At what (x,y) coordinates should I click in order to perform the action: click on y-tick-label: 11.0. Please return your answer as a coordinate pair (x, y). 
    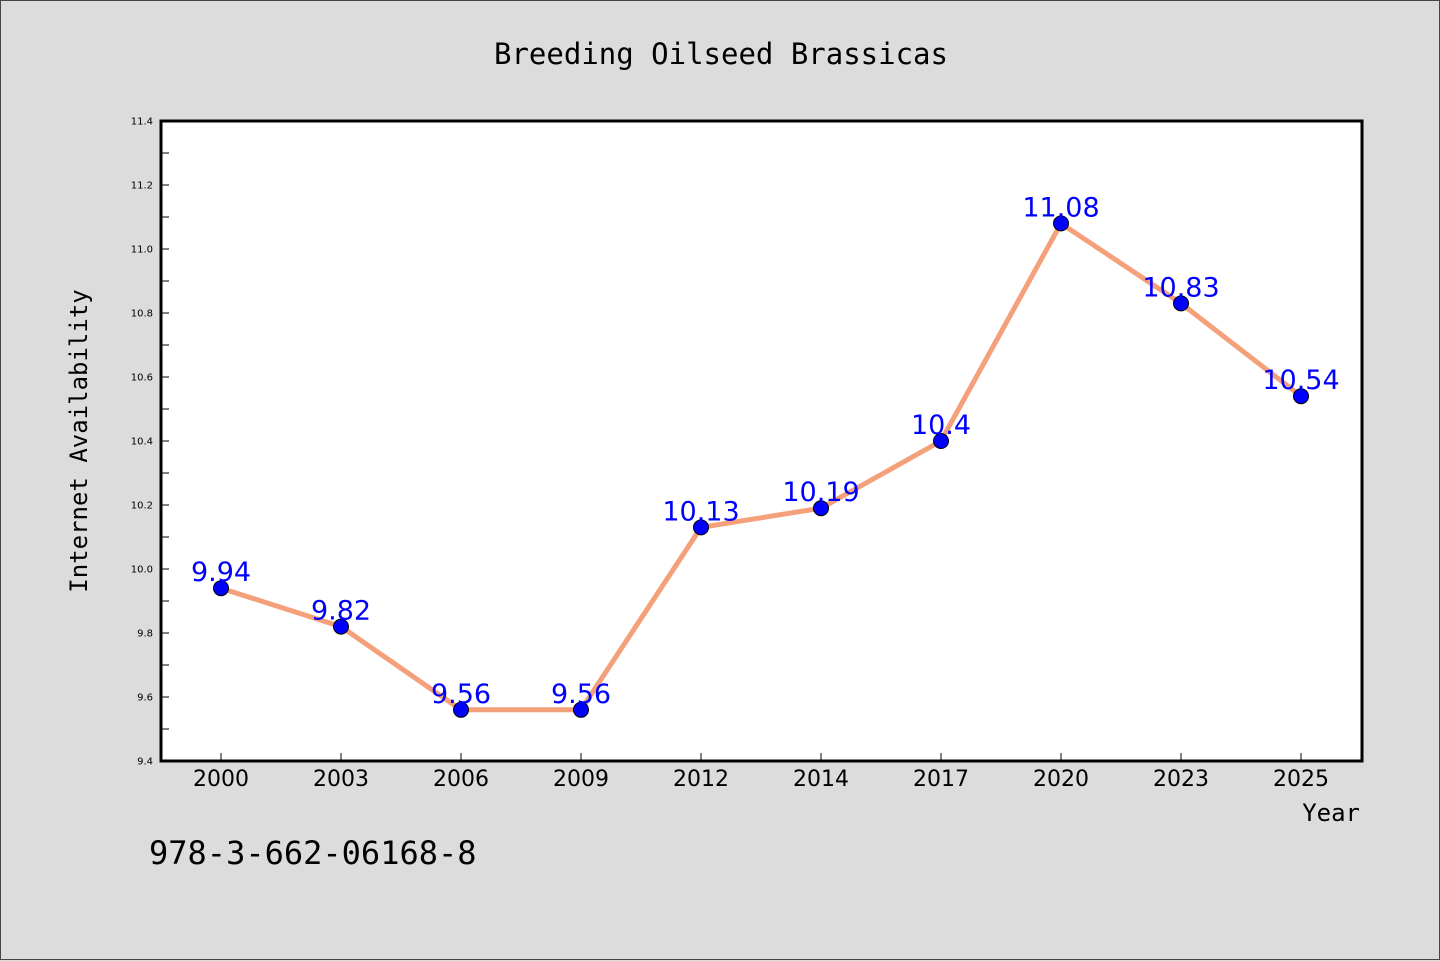
    Looking at the image, I should click on (142, 250).